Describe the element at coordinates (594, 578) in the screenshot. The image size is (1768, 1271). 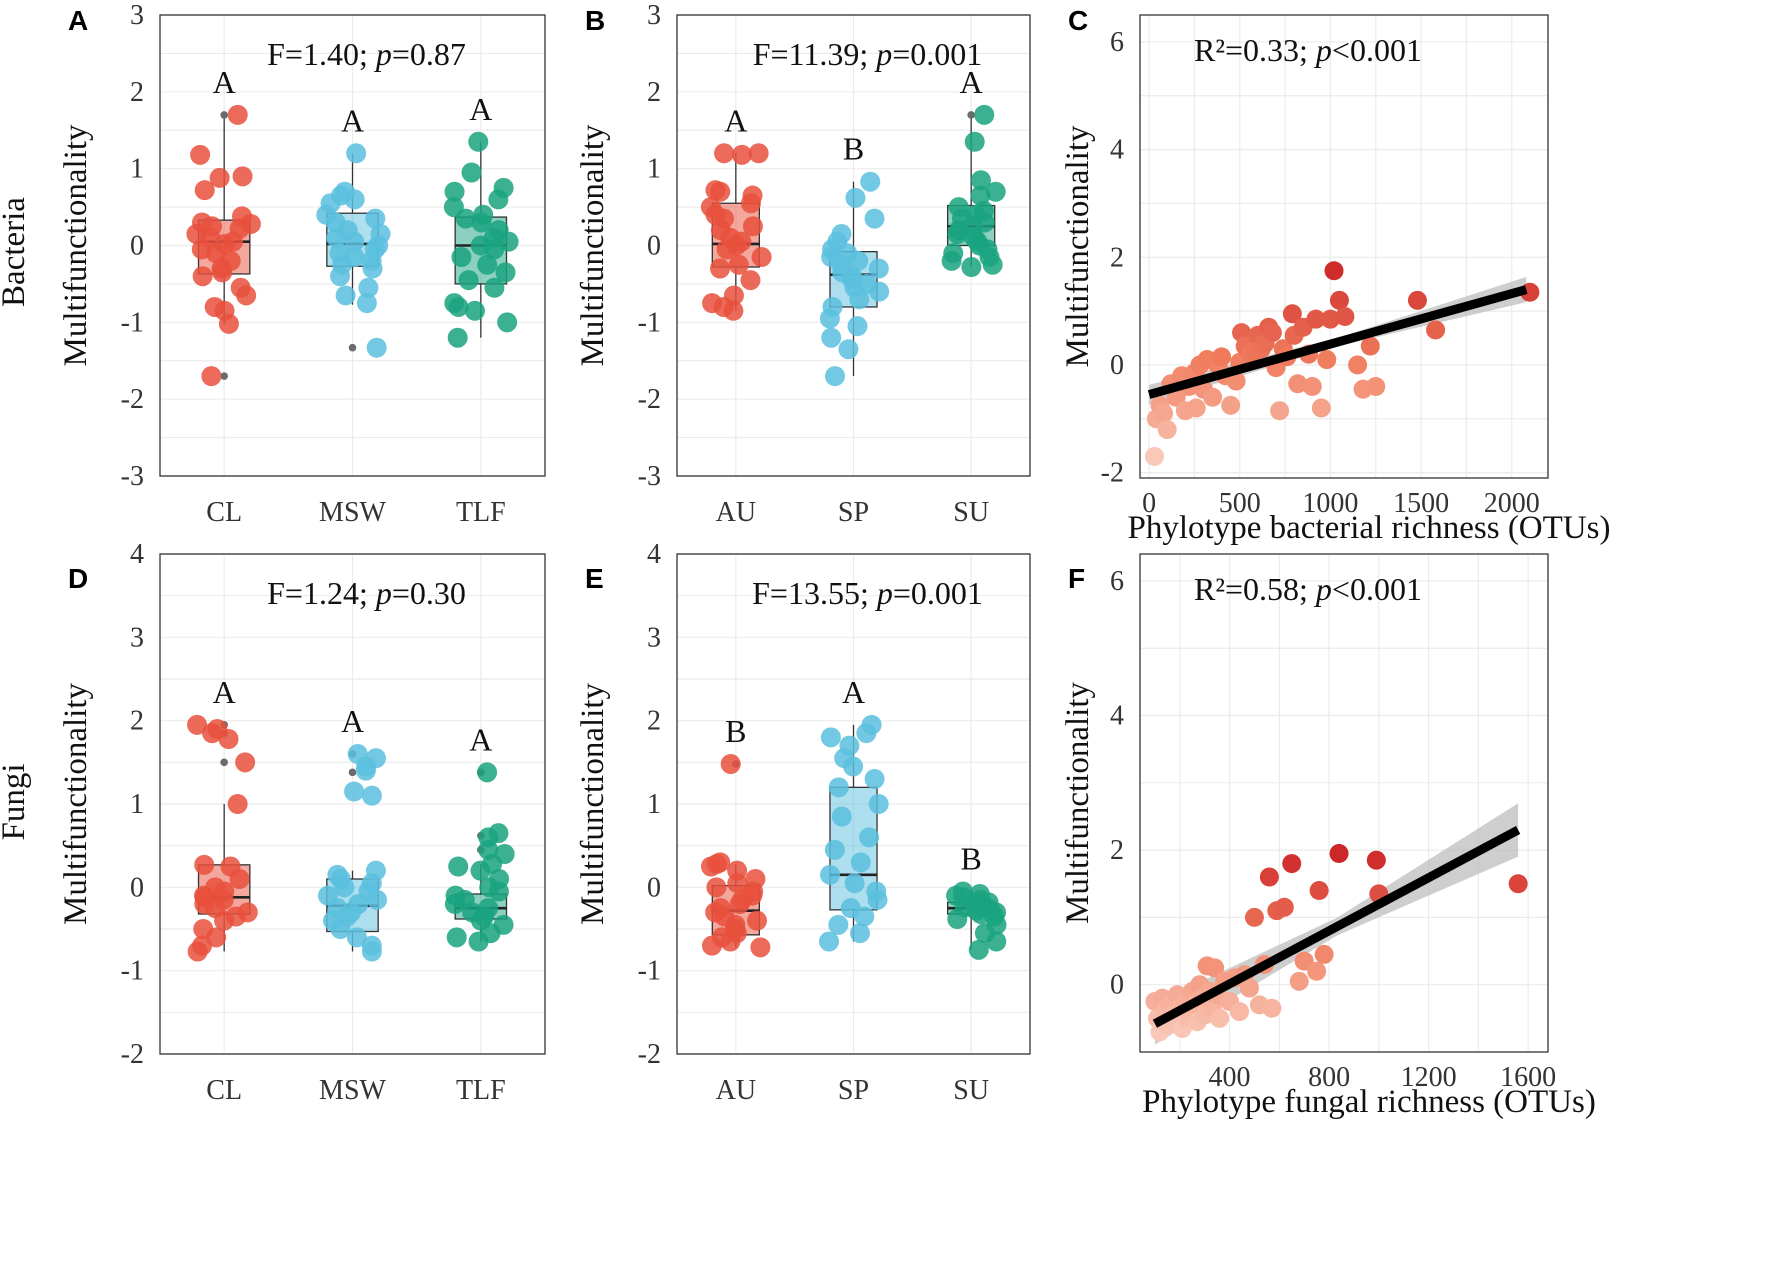
I see `panel-label-E: E` at that location.